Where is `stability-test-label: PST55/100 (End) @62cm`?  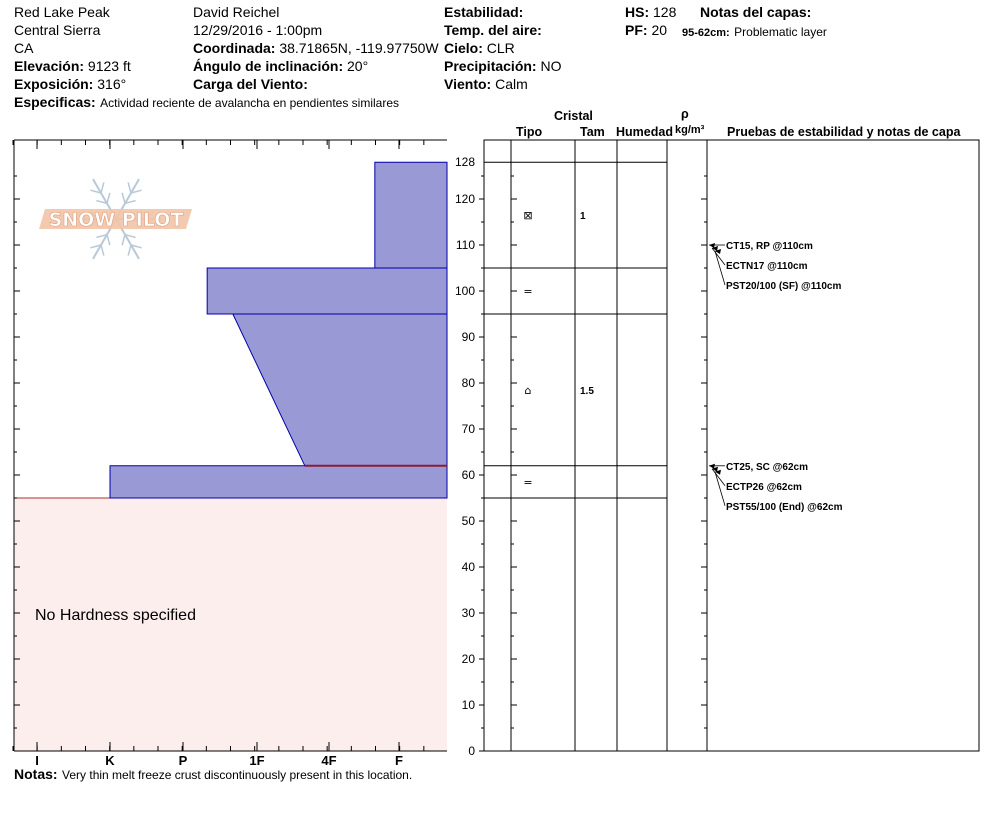
stability-test-label: PST55/100 (End) @62cm is located at coordinates (784, 507).